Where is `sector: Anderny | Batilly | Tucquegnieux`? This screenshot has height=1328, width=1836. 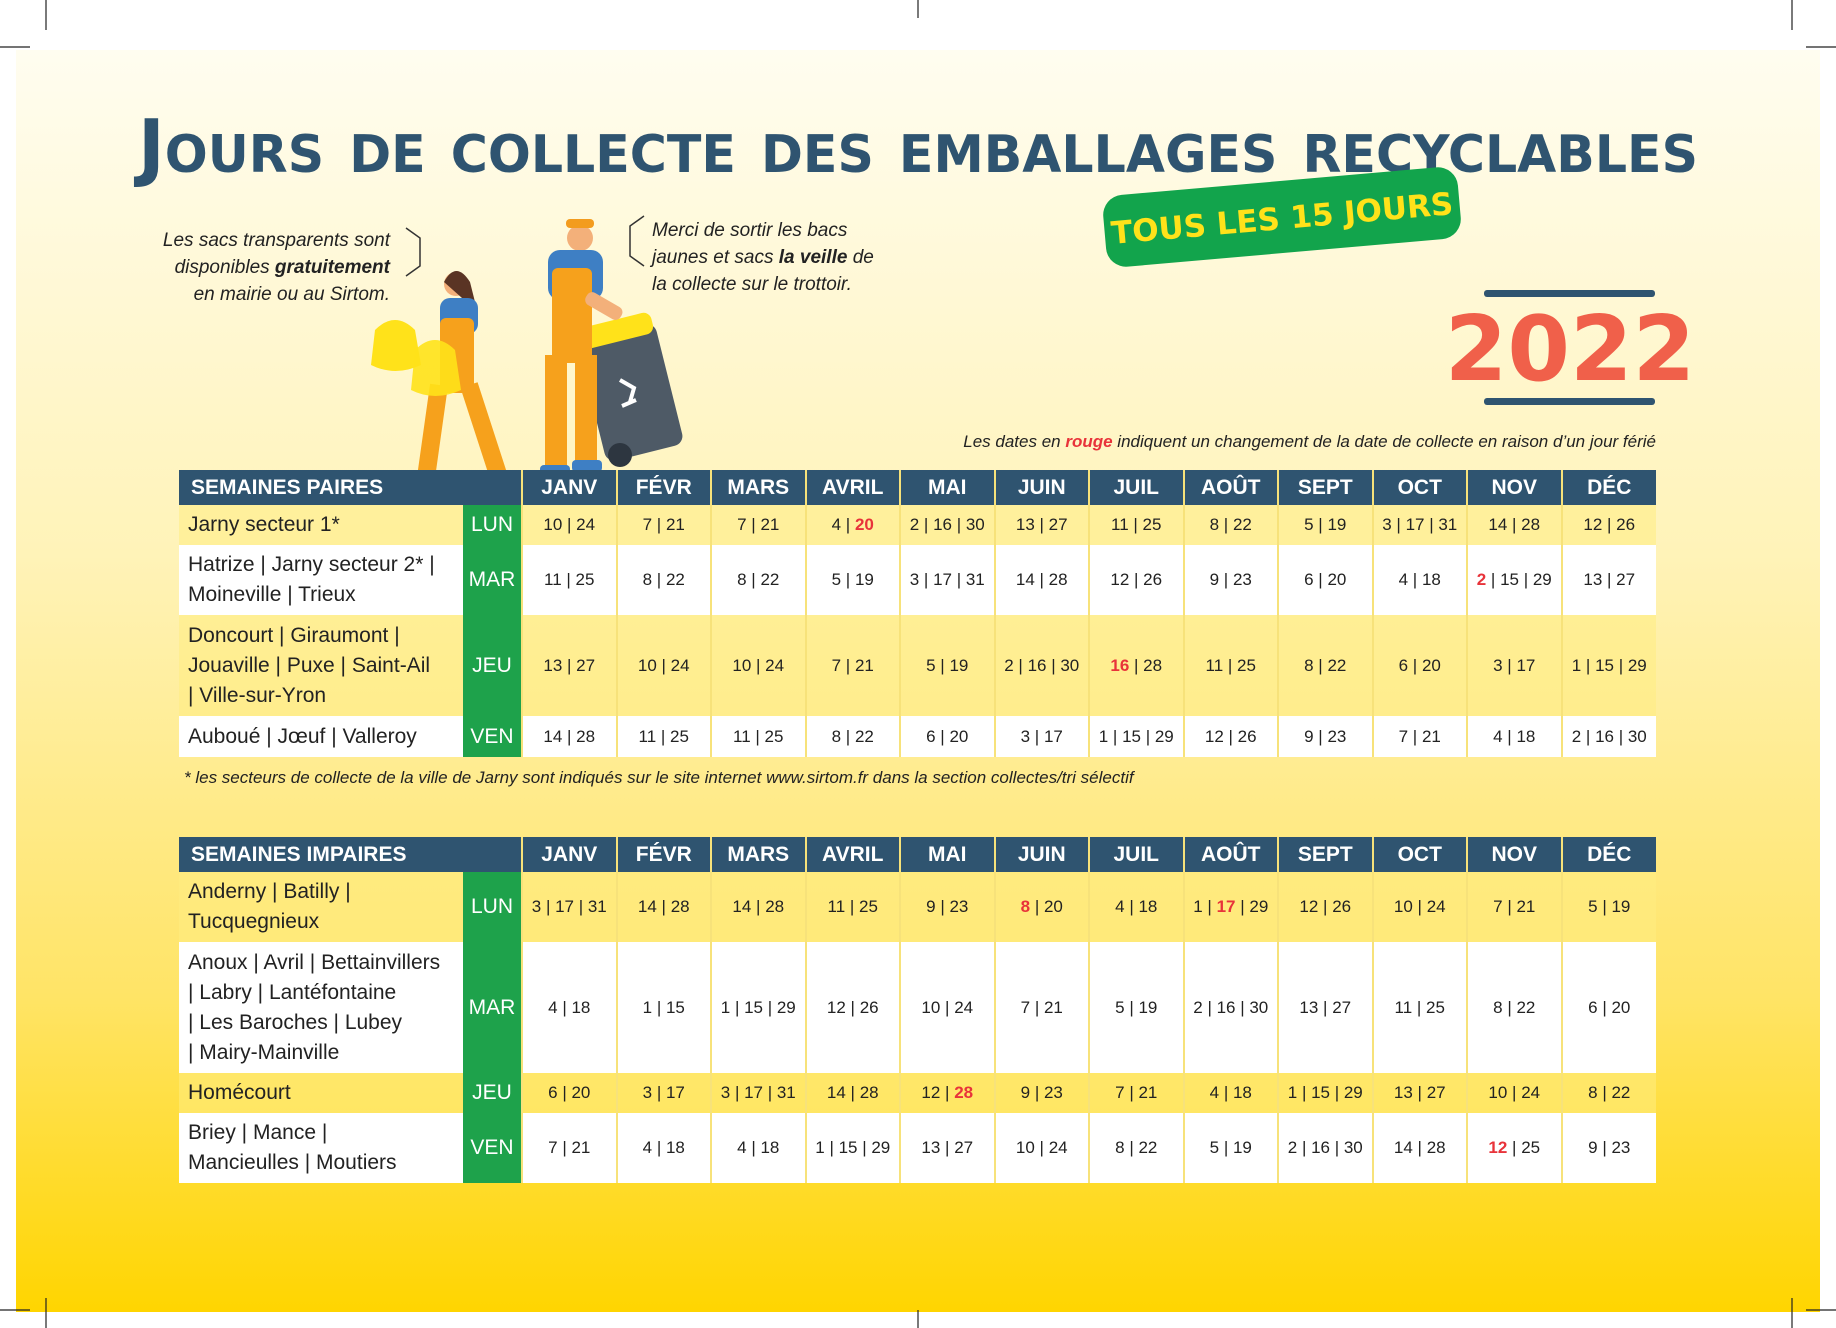 sector: Anderny | Batilly | Tucquegnieux is located at coordinates (321, 907).